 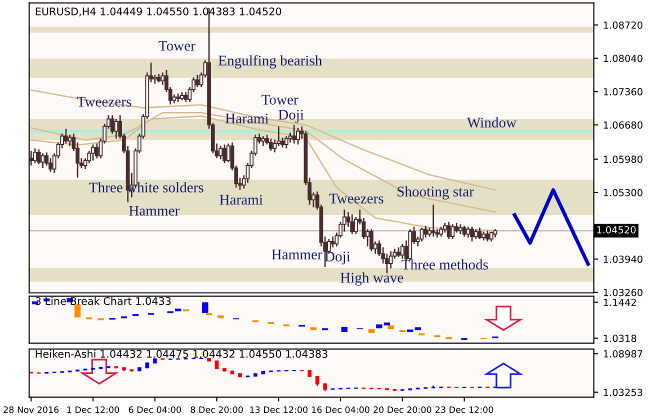 I want to click on x-tick-label: 28 Nov 2016, so click(x=31, y=410).